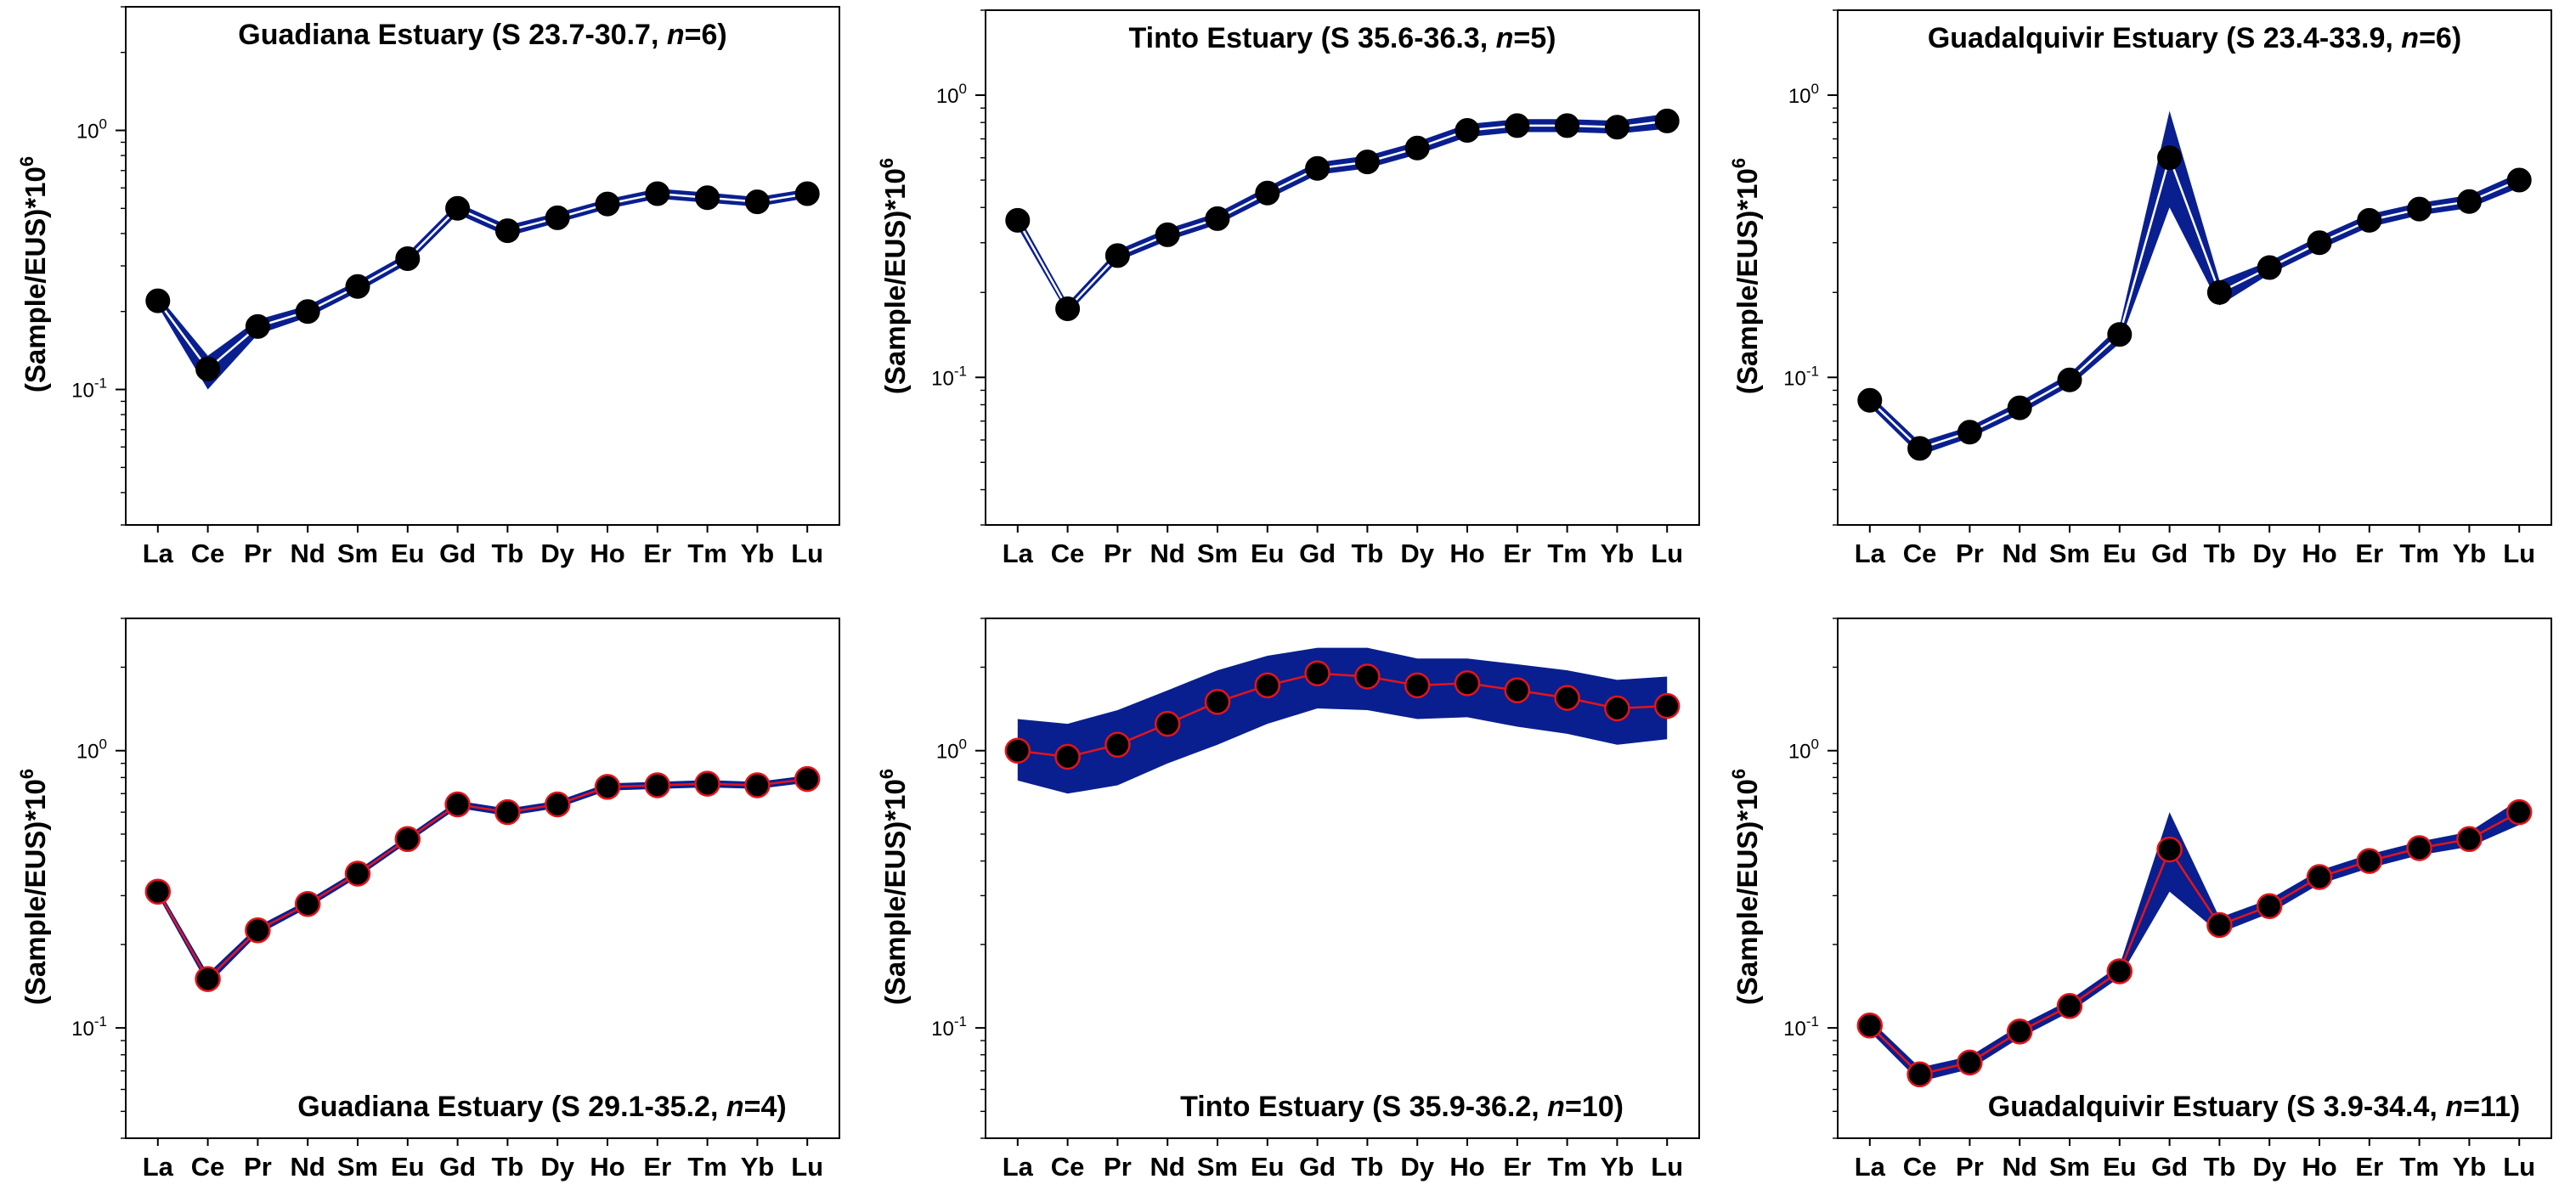  I want to click on chart-title: Tinto Estuary (S 35.9-36.2, n=10), so click(1402, 1107).